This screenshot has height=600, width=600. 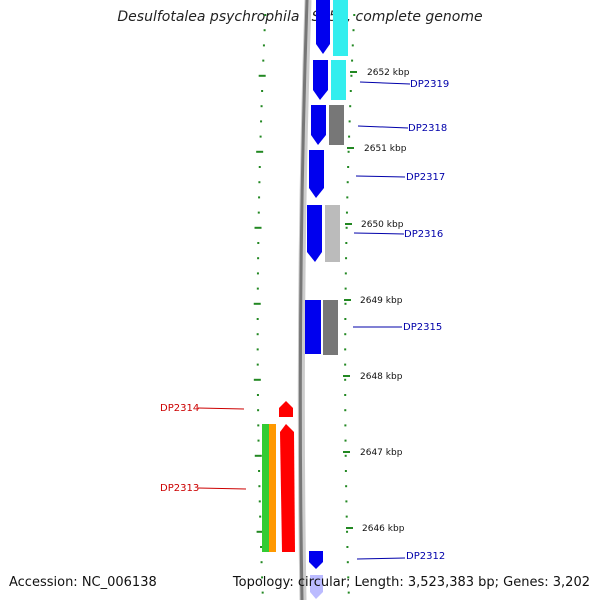 What do you see at coordinates (422, 327) in the screenshot?
I see `gene-label-dp2315: DP2315` at bounding box center [422, 327].